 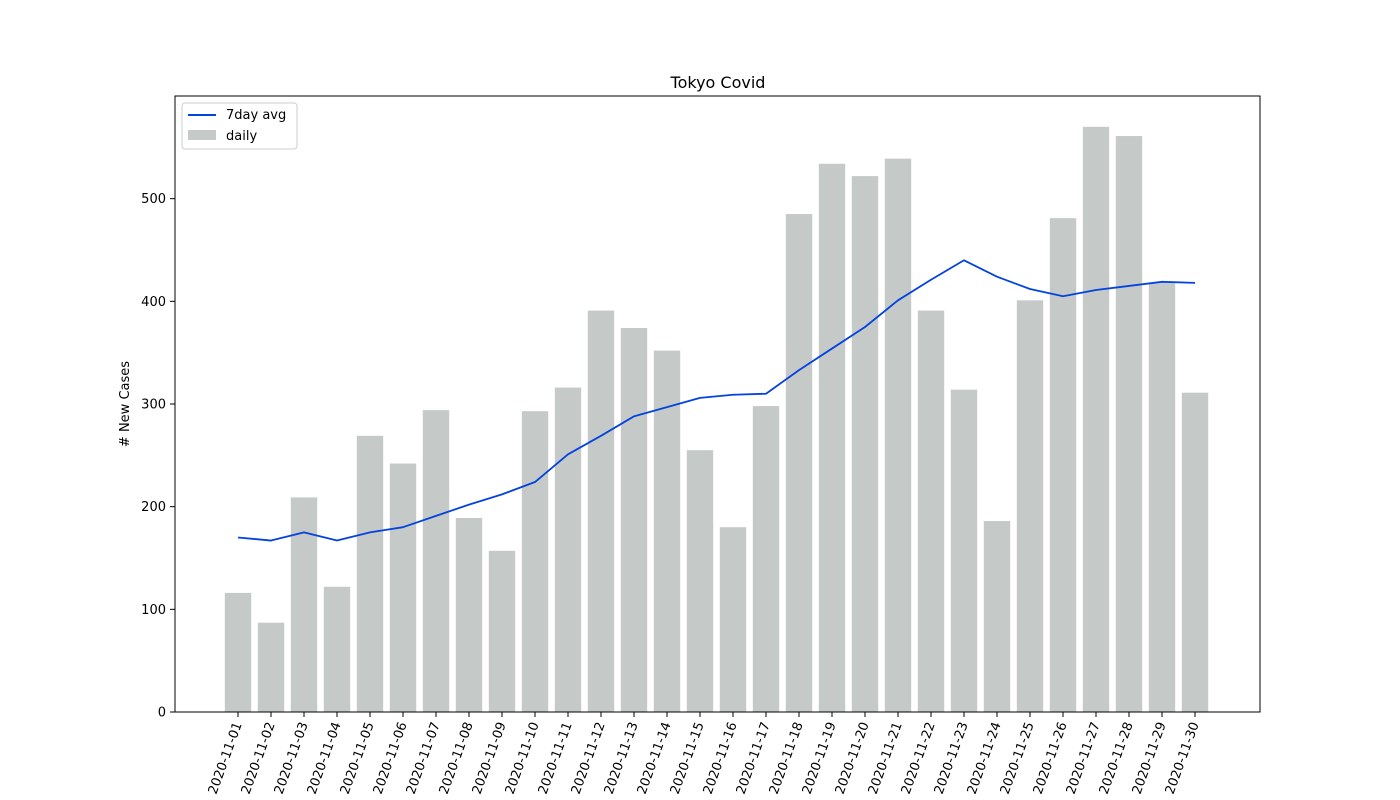 What do you see at coordinates (202, 135) in the screenshot?
I see `legend-swatch-daily` at bounding box center [202, 135].